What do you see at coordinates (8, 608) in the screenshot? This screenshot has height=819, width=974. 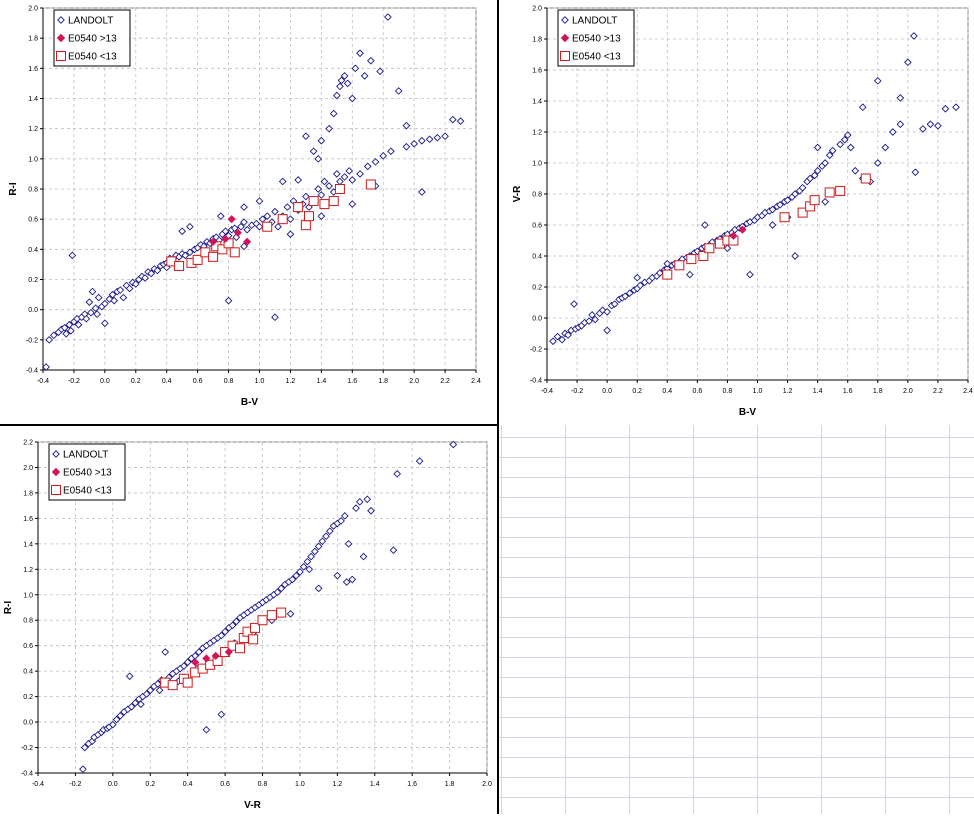 I see `y-axis-label: R-I` at bounding box center [8, 608].